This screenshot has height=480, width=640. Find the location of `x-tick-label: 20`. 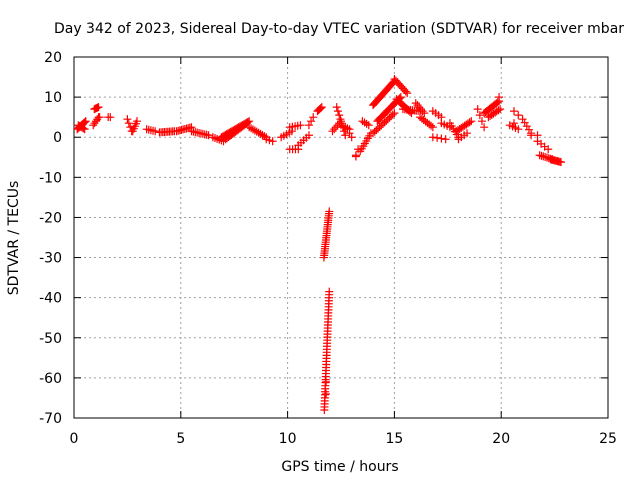

x-tick-label: 20 is located at coordinates (501, 439).